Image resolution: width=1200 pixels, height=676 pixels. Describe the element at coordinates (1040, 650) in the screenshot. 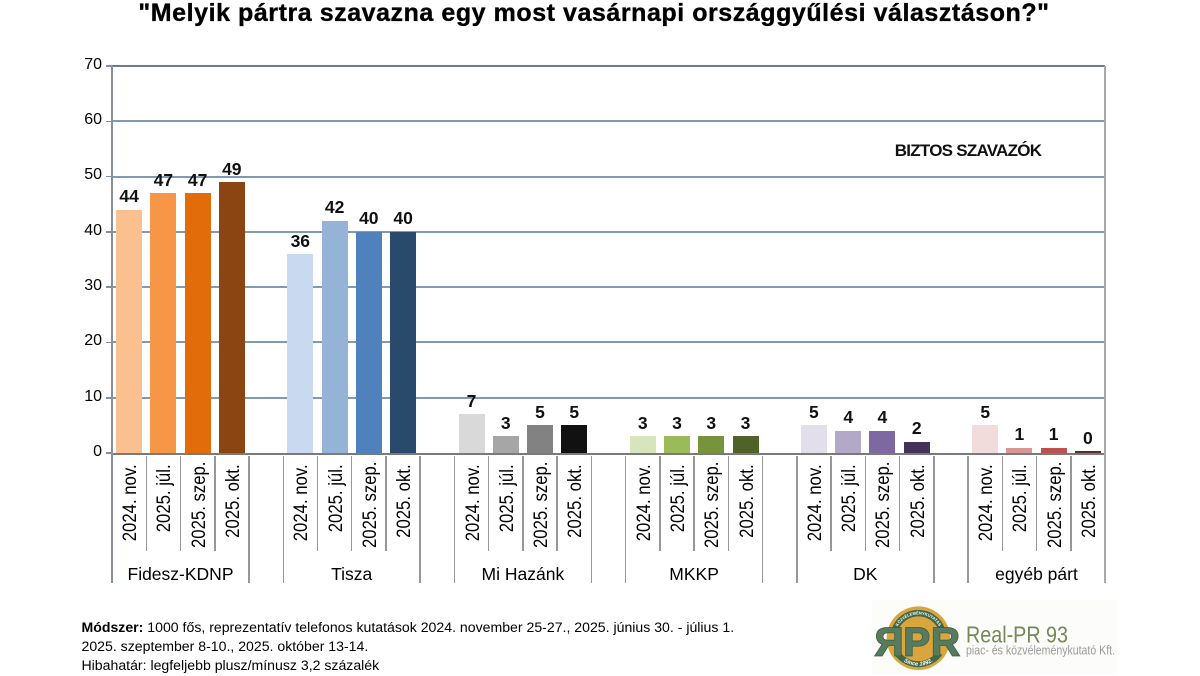

I see `svg-text:piac- és közvéleménykutató Kft: piac- és közvéleménykutató Kft.` at that location.